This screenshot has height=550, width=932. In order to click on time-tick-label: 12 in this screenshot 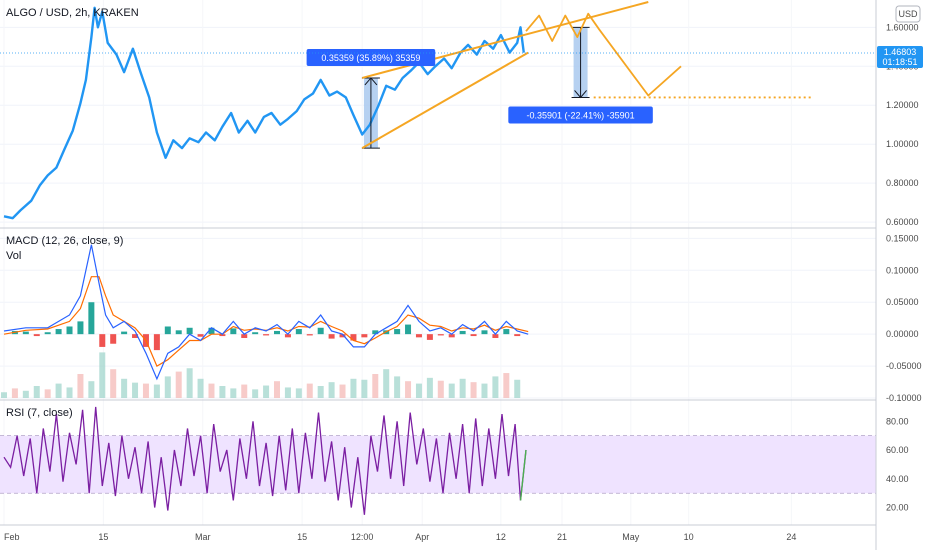, I will do `click(501, 537)`.